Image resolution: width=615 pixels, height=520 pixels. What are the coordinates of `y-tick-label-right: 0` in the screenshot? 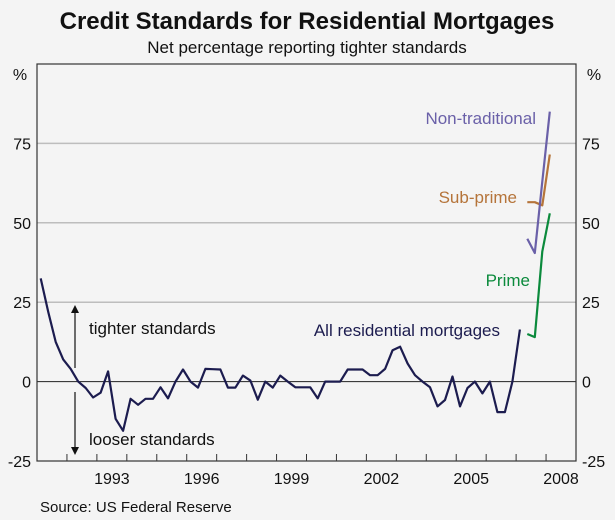 It's located at (586, 383).